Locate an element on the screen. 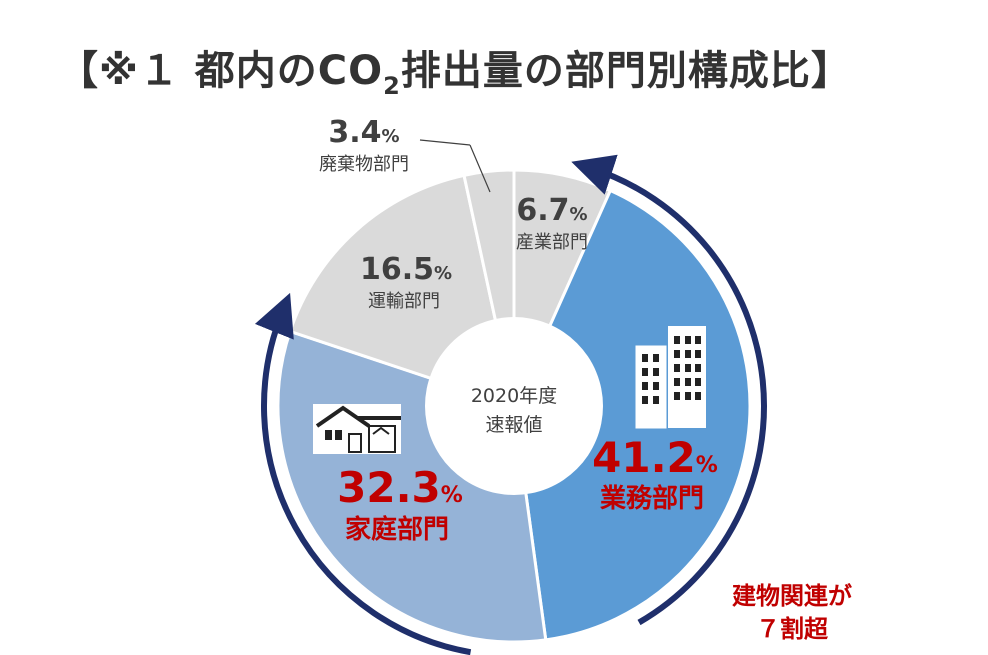 The image size is (988, 655). annotation-line2: ７割超 is located at coordinates (792, 629).